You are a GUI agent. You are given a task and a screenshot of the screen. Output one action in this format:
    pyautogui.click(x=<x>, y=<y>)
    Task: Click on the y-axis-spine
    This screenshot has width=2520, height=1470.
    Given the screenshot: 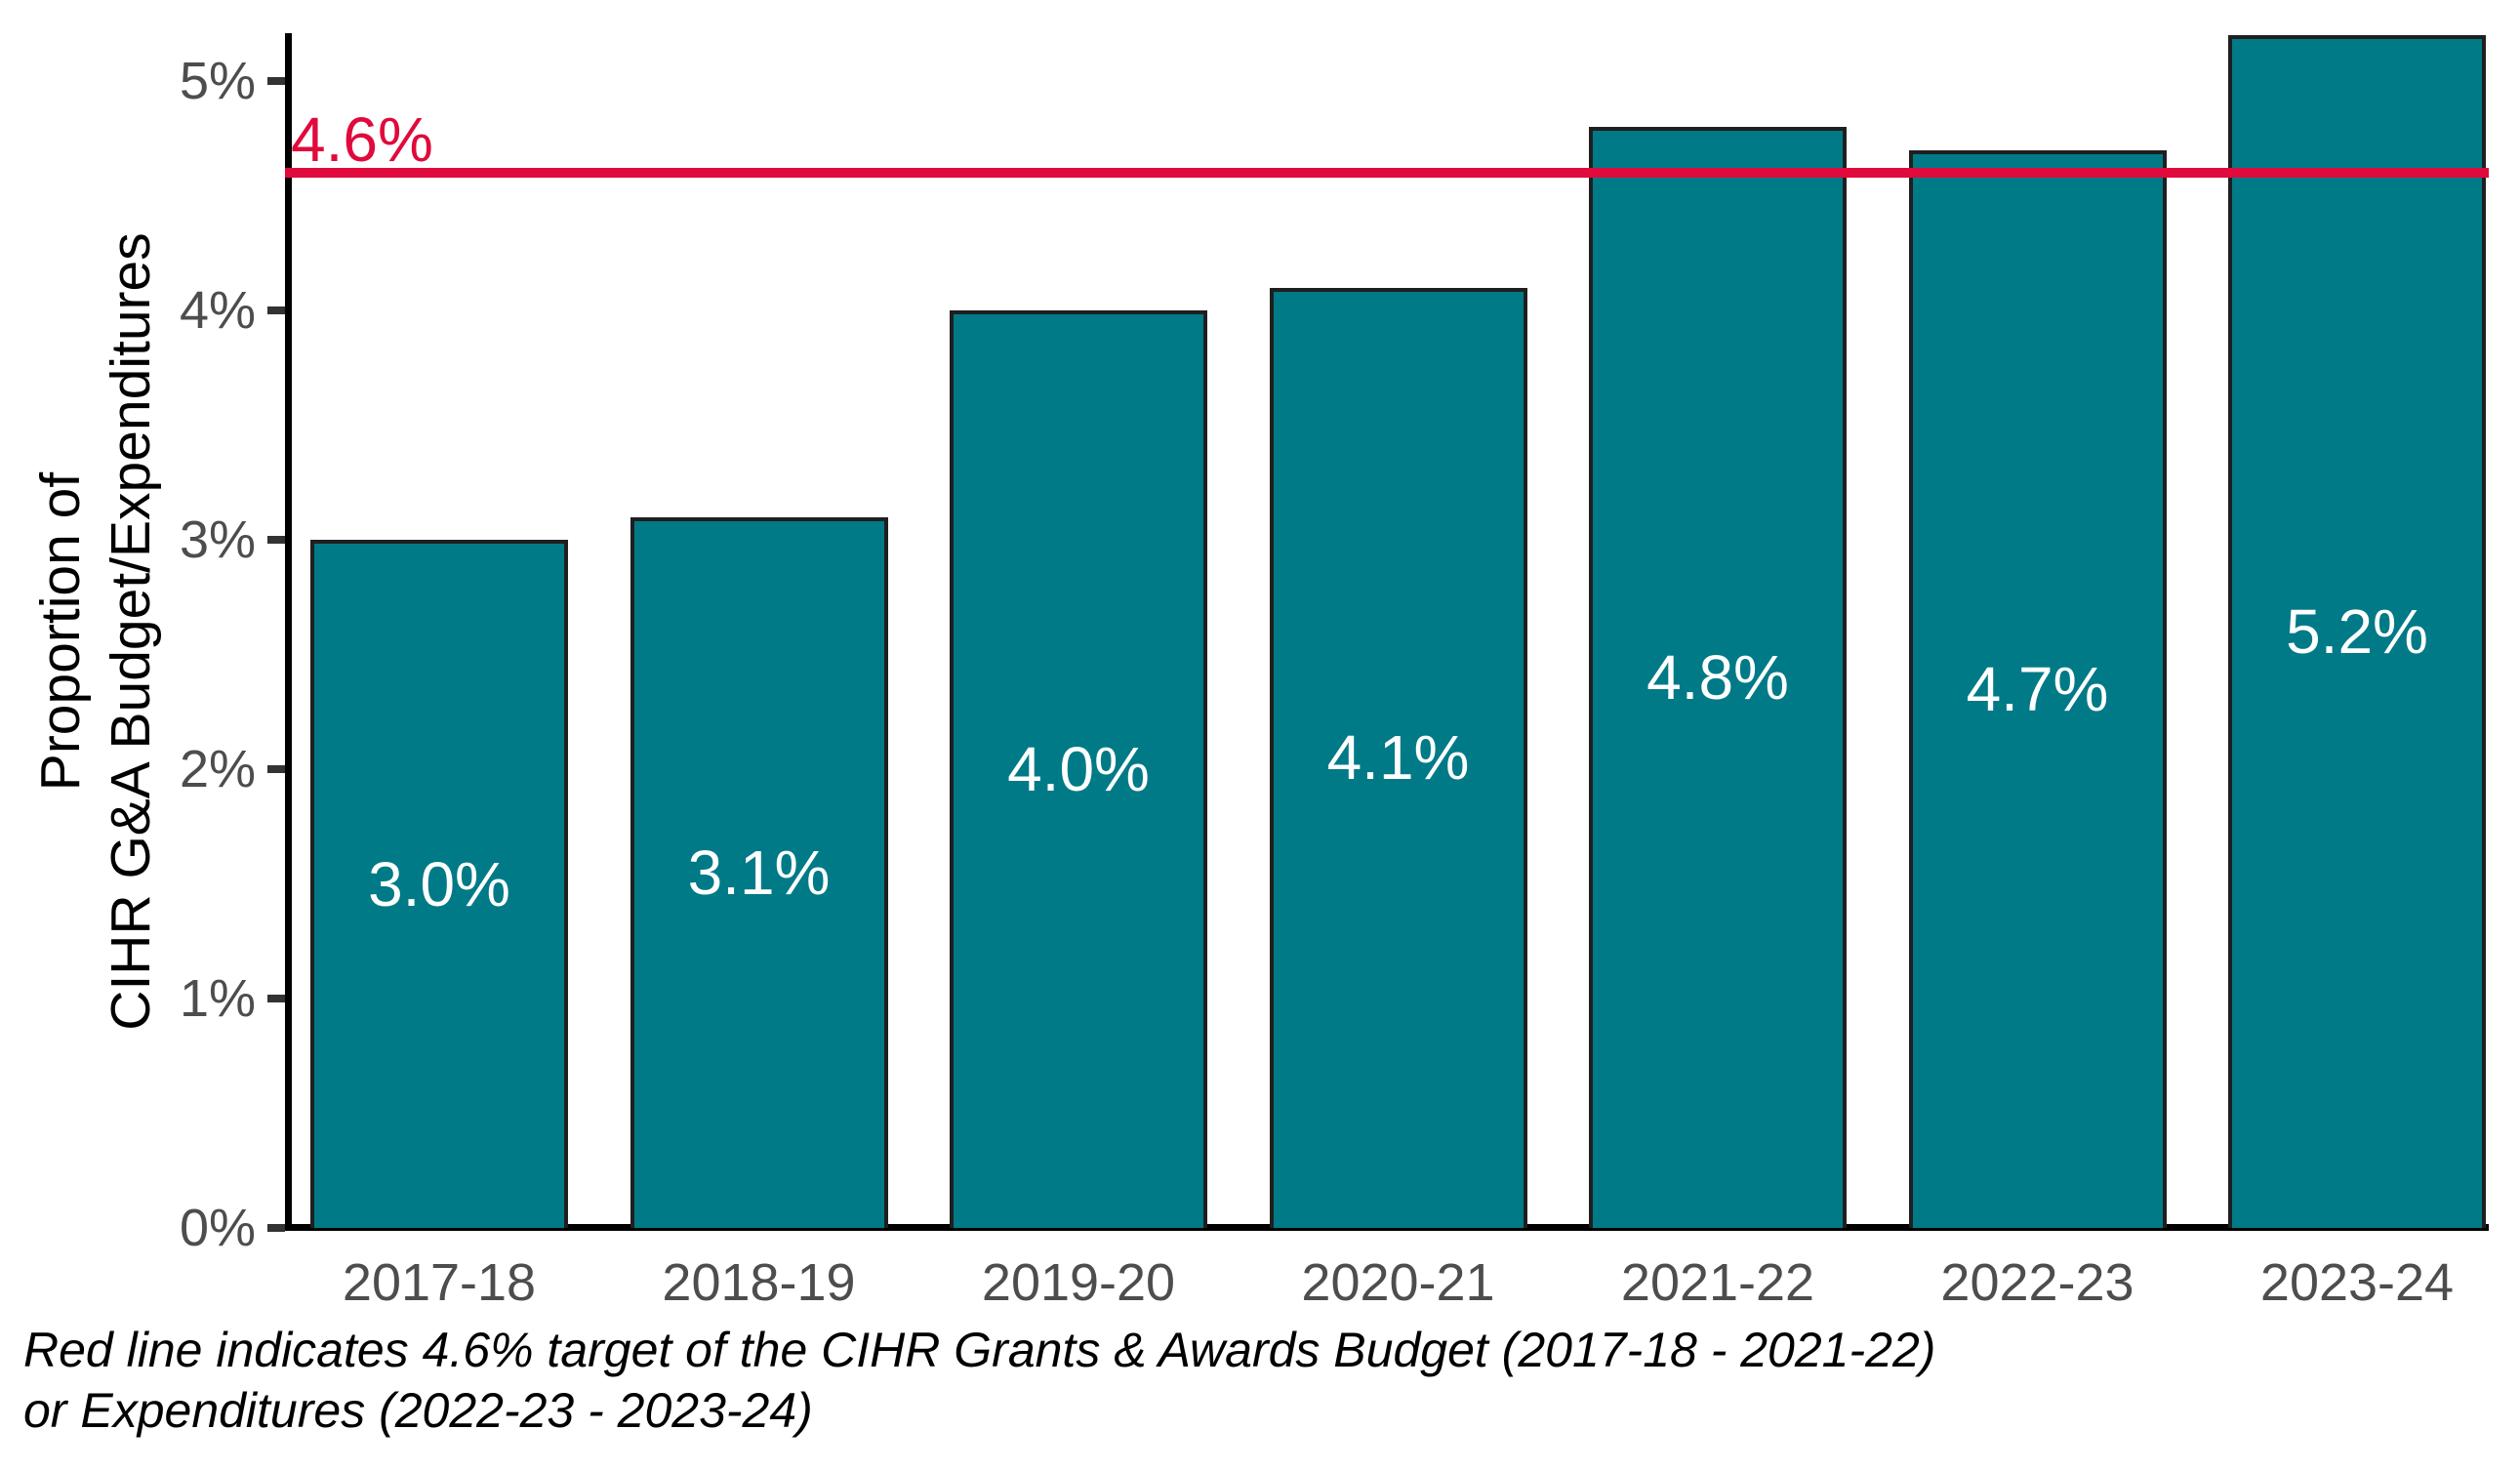 What is the action you would take?
    pyautogui.click(x=288, y=632)
    